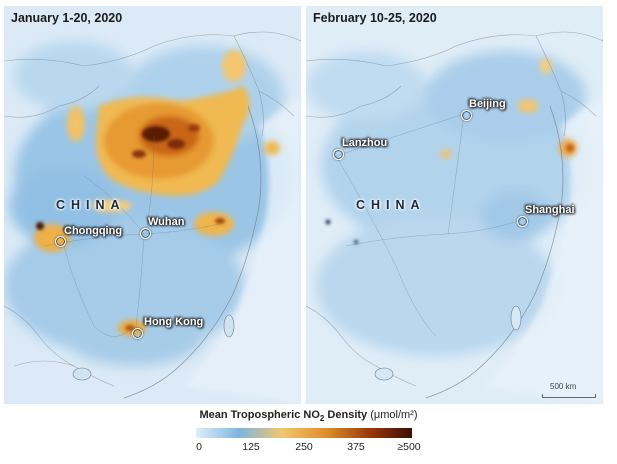  I want to click on city-label-shanghai: Shanghai, so click(550, 210).